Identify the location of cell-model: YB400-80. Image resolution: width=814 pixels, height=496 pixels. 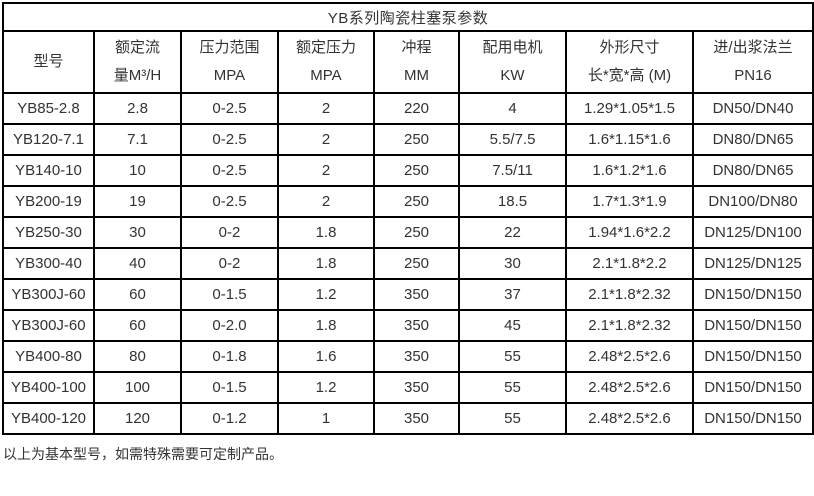
(48, 356).